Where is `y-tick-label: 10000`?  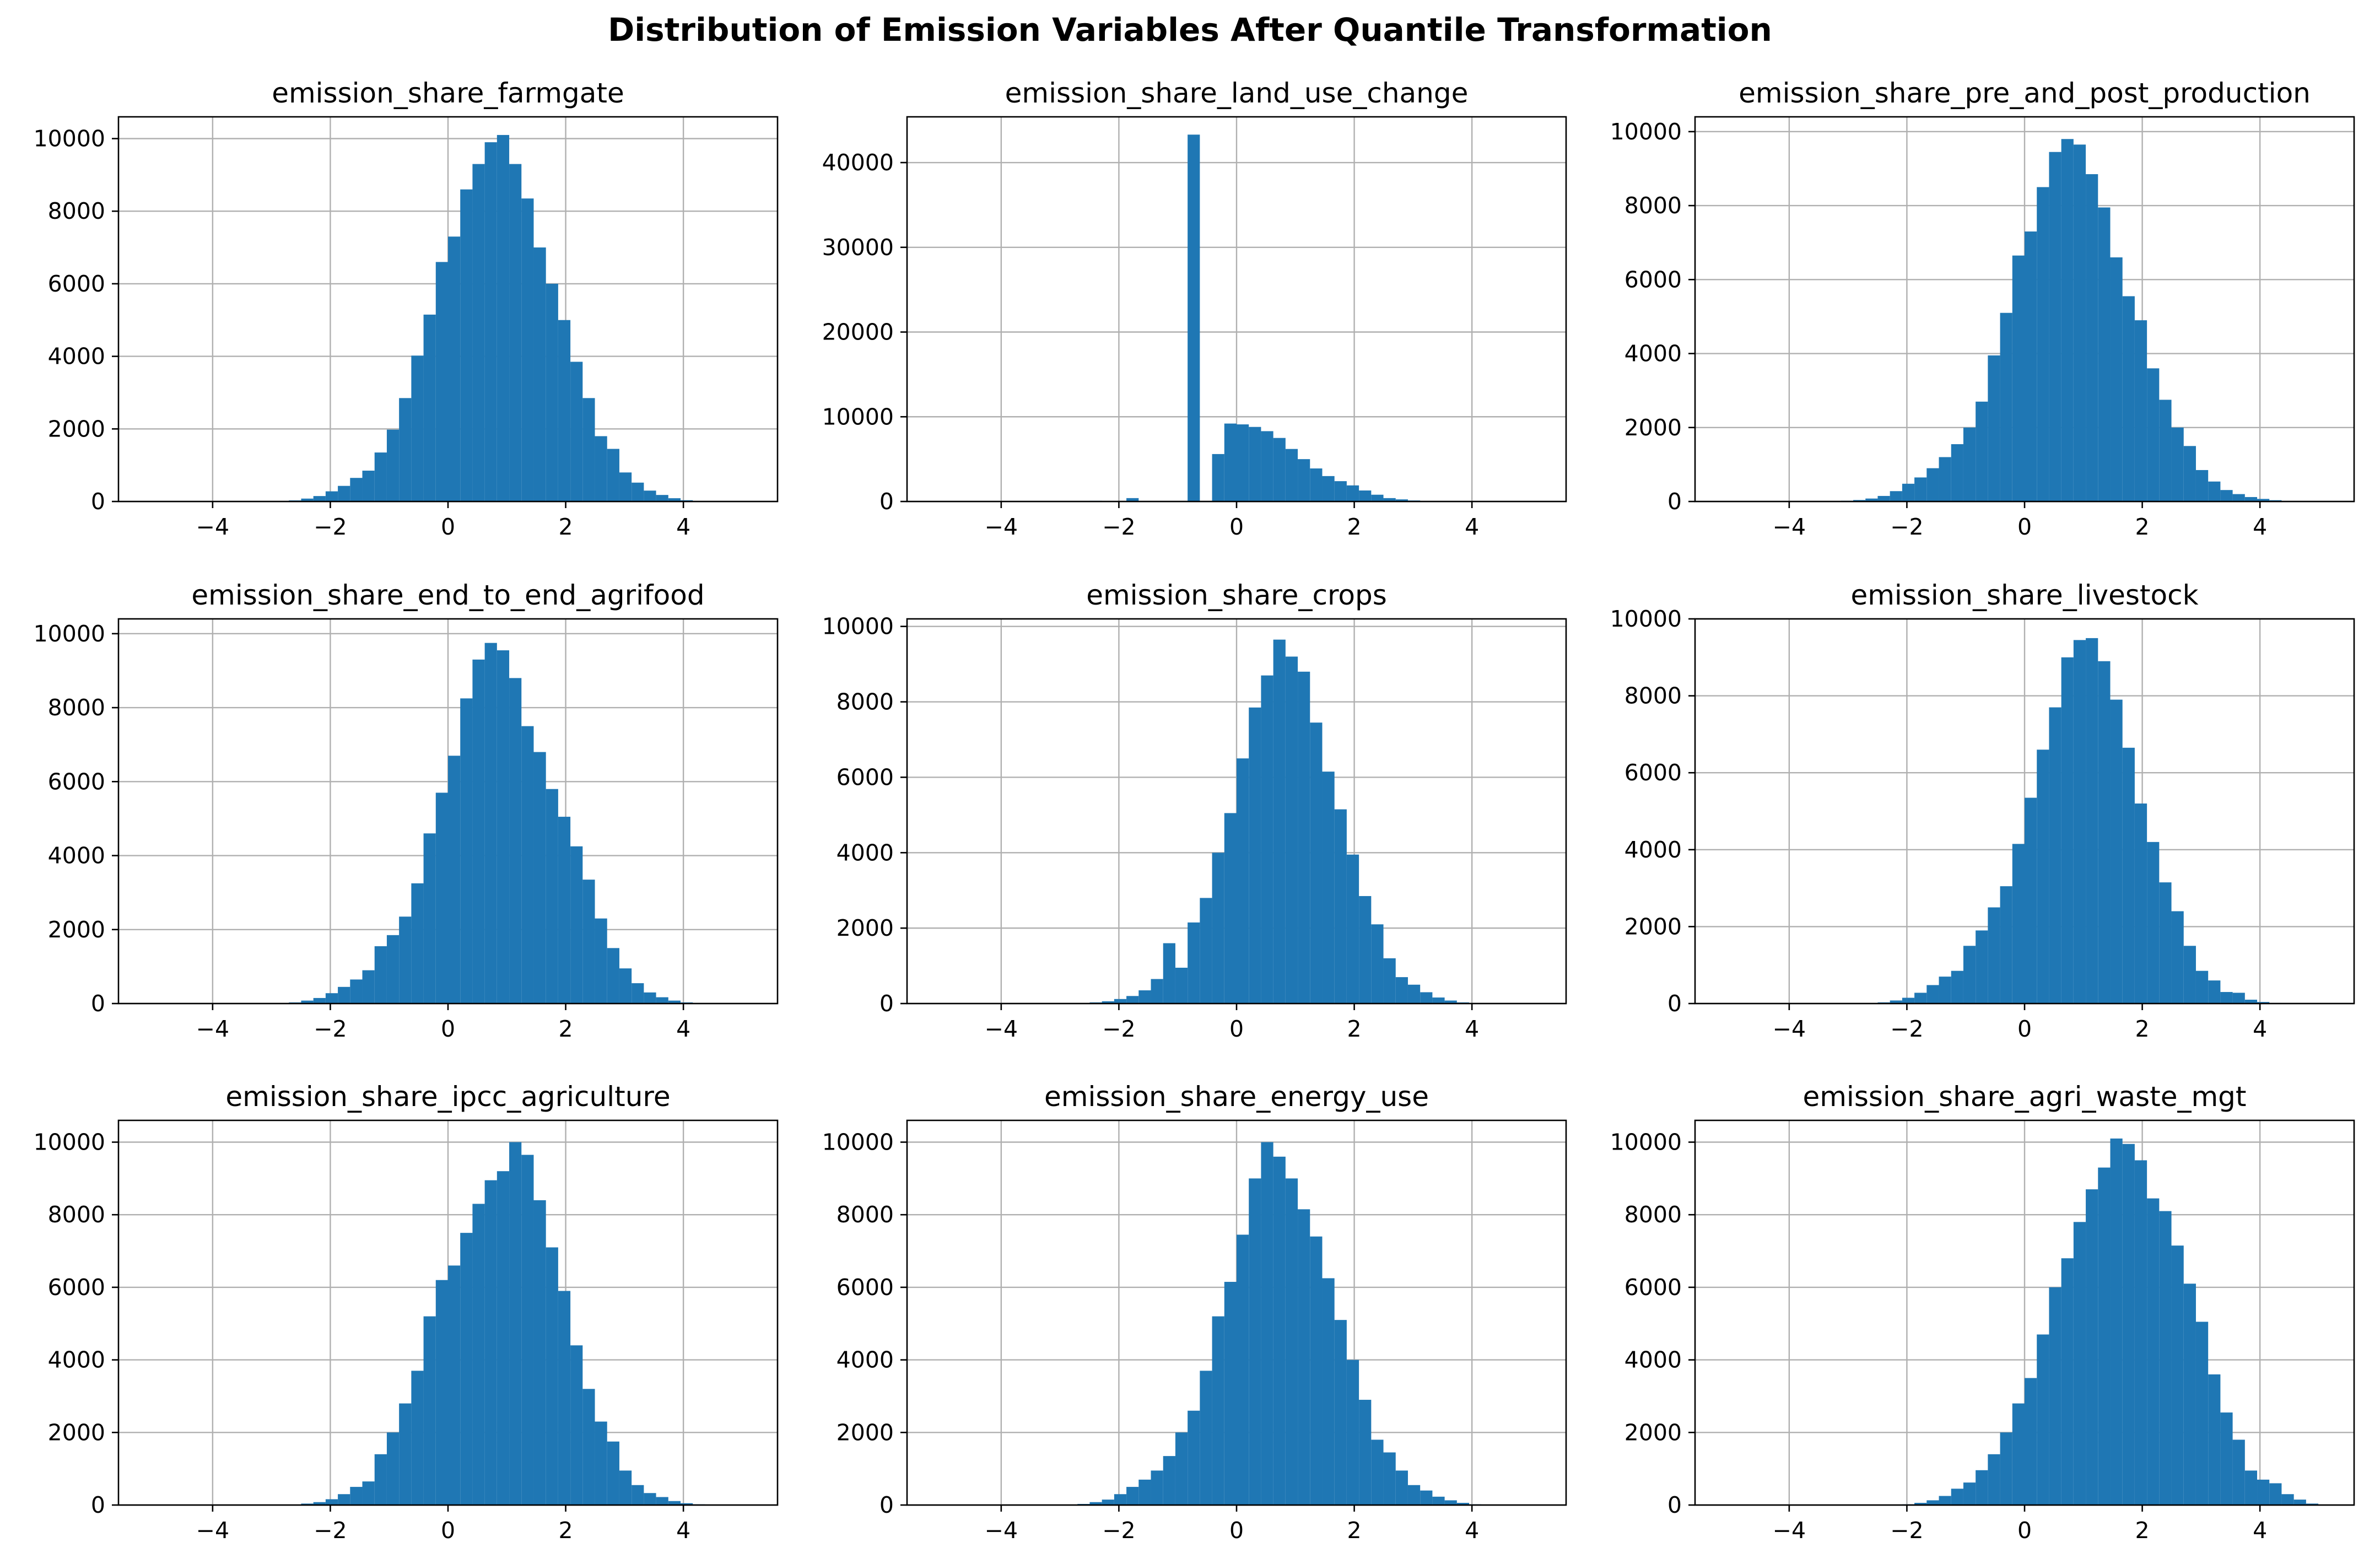
y-tick-label: 10000 is located at coordinates (858, 1142).